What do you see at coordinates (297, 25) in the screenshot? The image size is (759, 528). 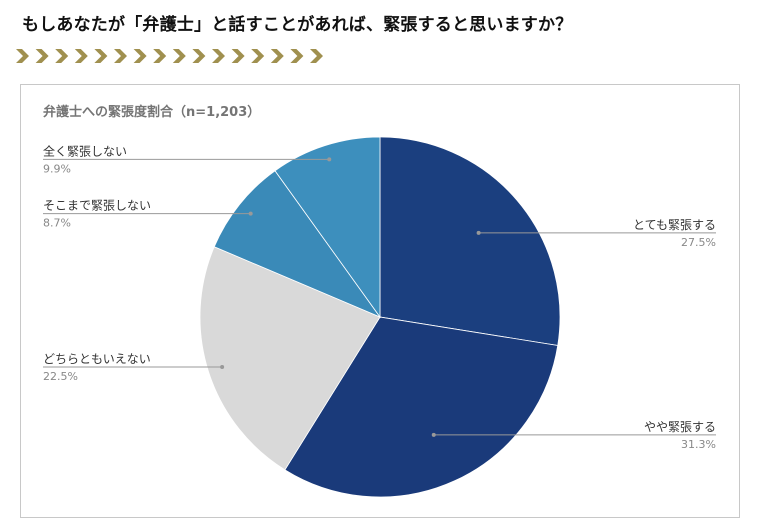 I see `page-heading: もしあなたが「弁護士」と話すことがあれば、緊張すると思いますか？` at bounding box center [297, 25].